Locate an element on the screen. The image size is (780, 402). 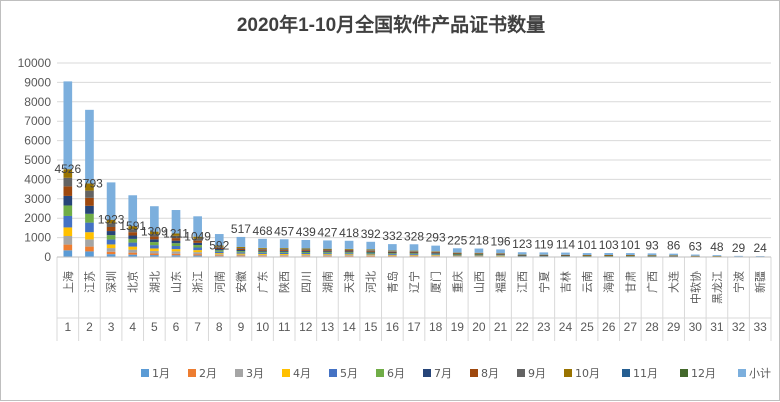
y-tick-label: 9000 is located at coordinates (37, 82).